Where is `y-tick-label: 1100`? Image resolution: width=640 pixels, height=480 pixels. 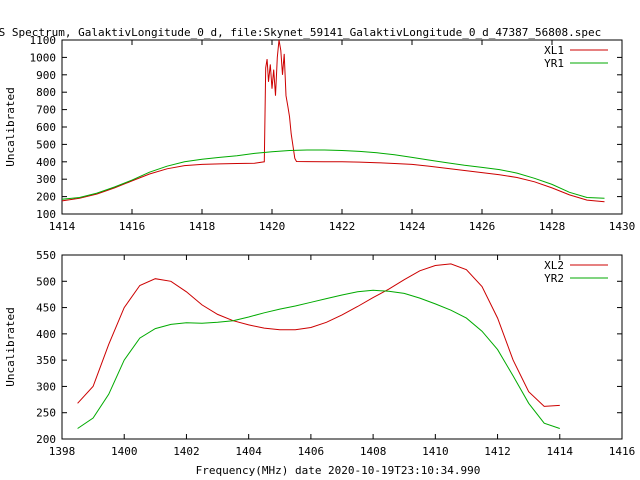 y-tick-label: 1100 is located at coordinates (43, 40).